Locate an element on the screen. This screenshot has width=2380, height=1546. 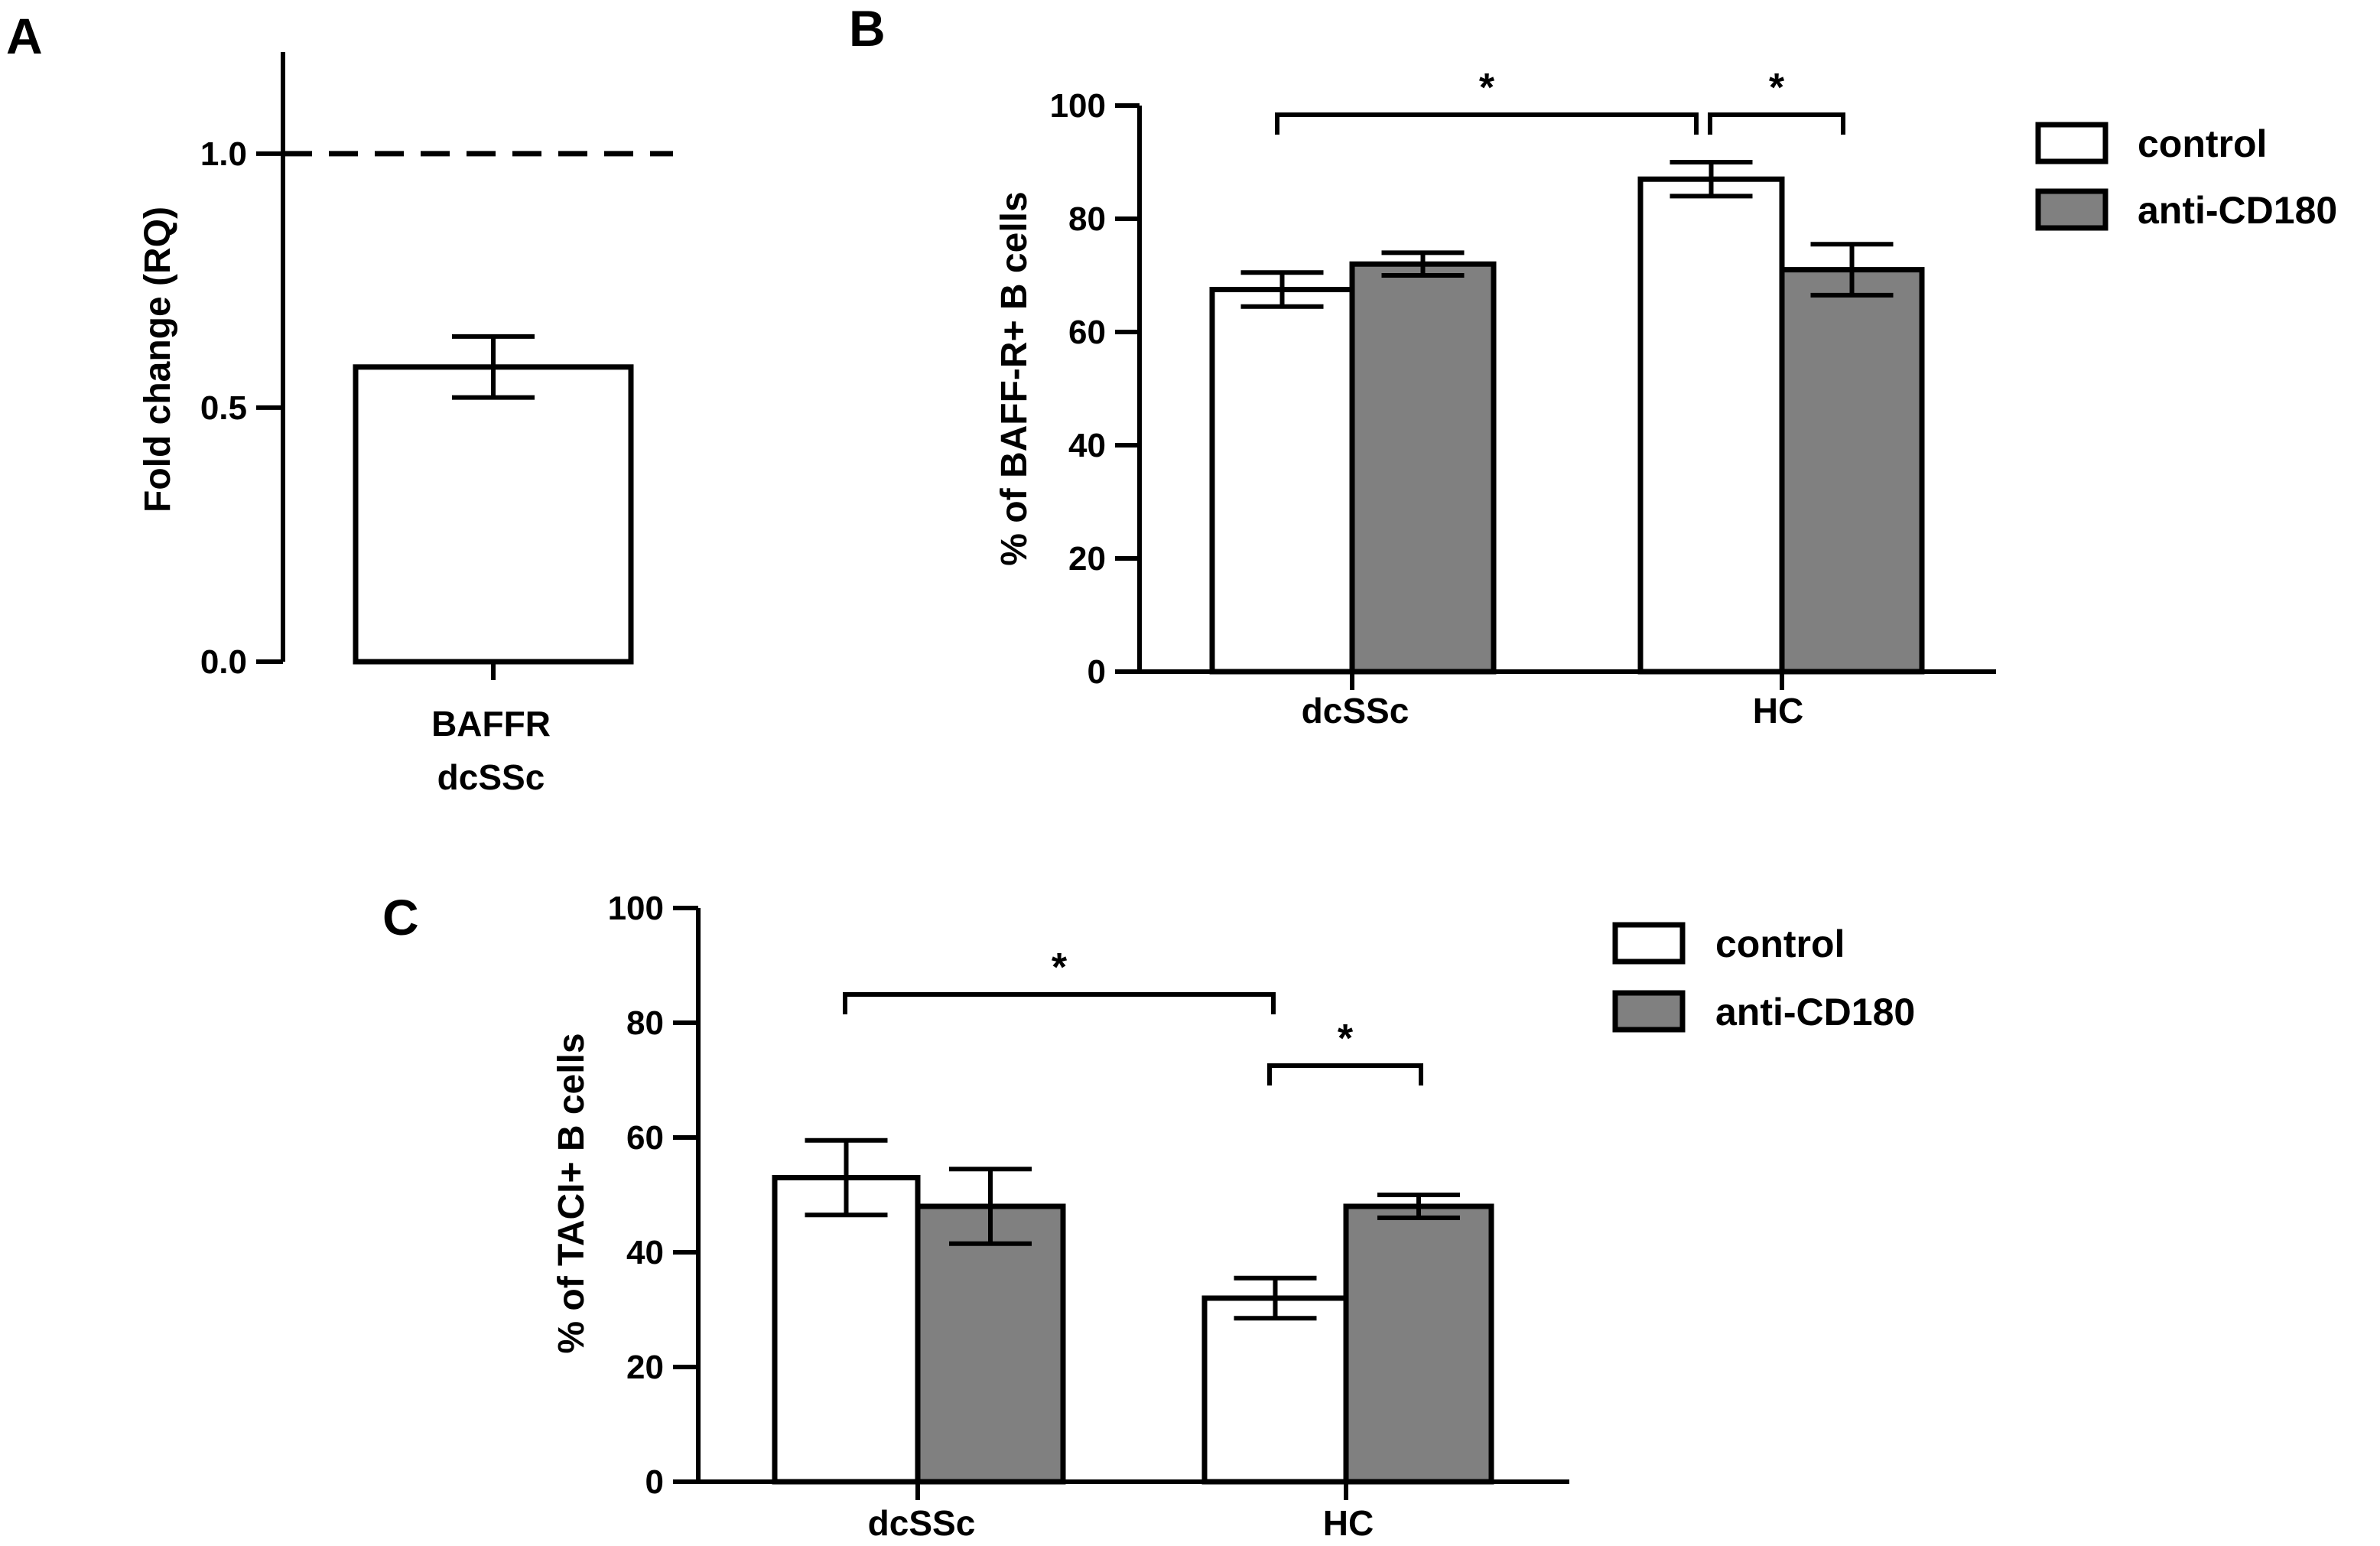
panel-c-legend-swatch-control is located at coordinates (1649, 944).